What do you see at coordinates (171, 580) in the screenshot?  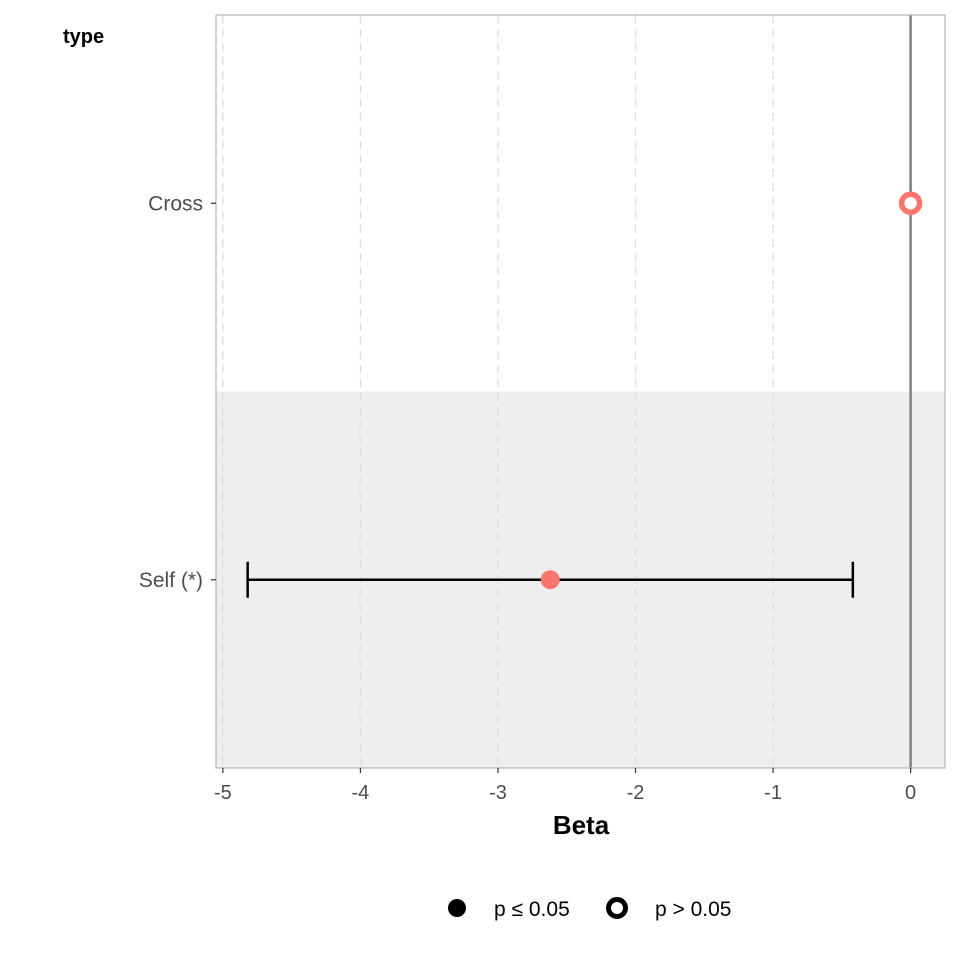 I see `category-label: Self (*)` at bounding box center [171, 580].